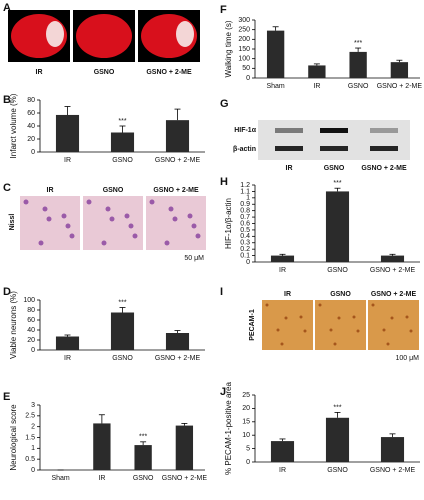 Image resolution: width=424 pixels, height=500 pixels. What do you see at coordinates (13, 437) in the screenshot?
I see `y-axis-label: Neurological score` at bounding box center [13, 437].